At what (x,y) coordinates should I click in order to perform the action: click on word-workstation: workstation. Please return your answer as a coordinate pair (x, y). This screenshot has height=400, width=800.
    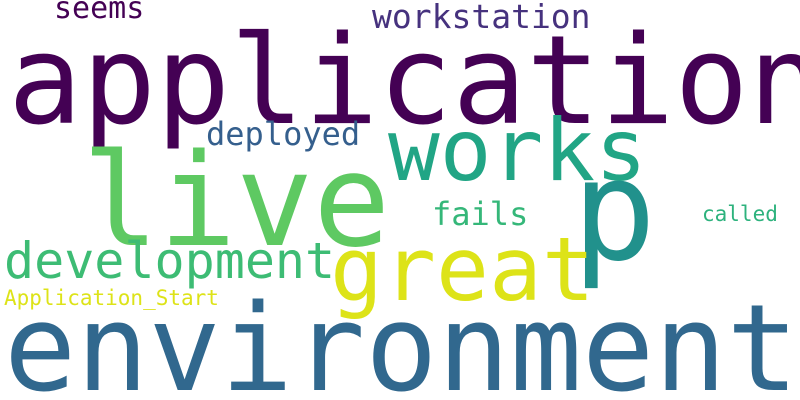
    Looking at the image, I should click on (481, 16).